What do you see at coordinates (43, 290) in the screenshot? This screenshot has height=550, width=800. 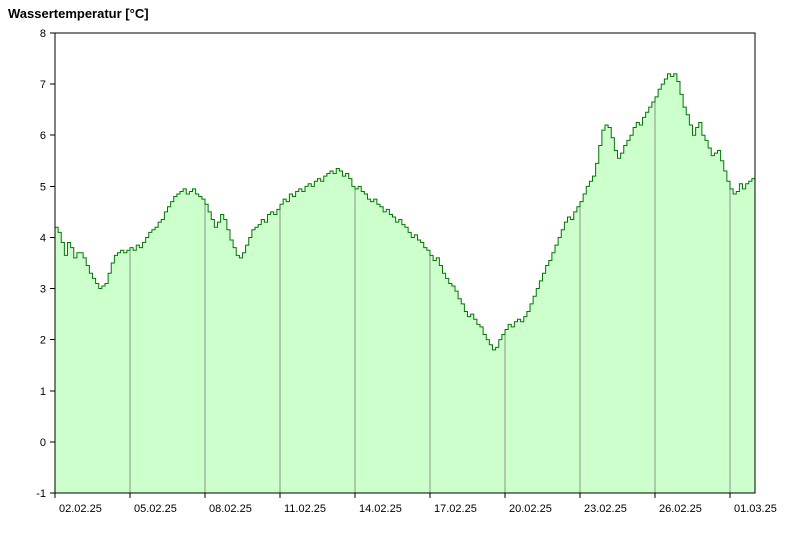 I see `y-axis-label: 3` at bounding box center [43, 290].